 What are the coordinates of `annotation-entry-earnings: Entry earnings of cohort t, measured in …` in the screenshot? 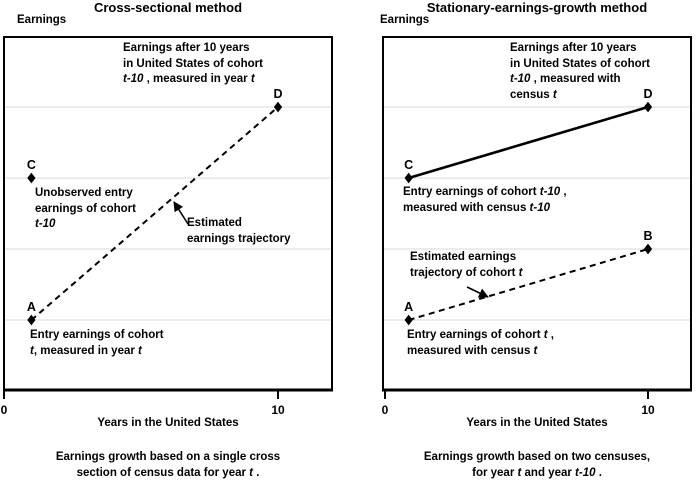 It's located at (97, 343).